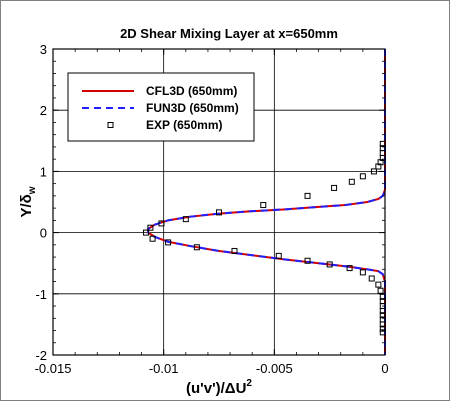 Image resolution: width=450 pixels, height=402 pixels. Describe the element at coordinates (164, 368) in the screenshot. I see `x-tick-label: -0.01` at that location.